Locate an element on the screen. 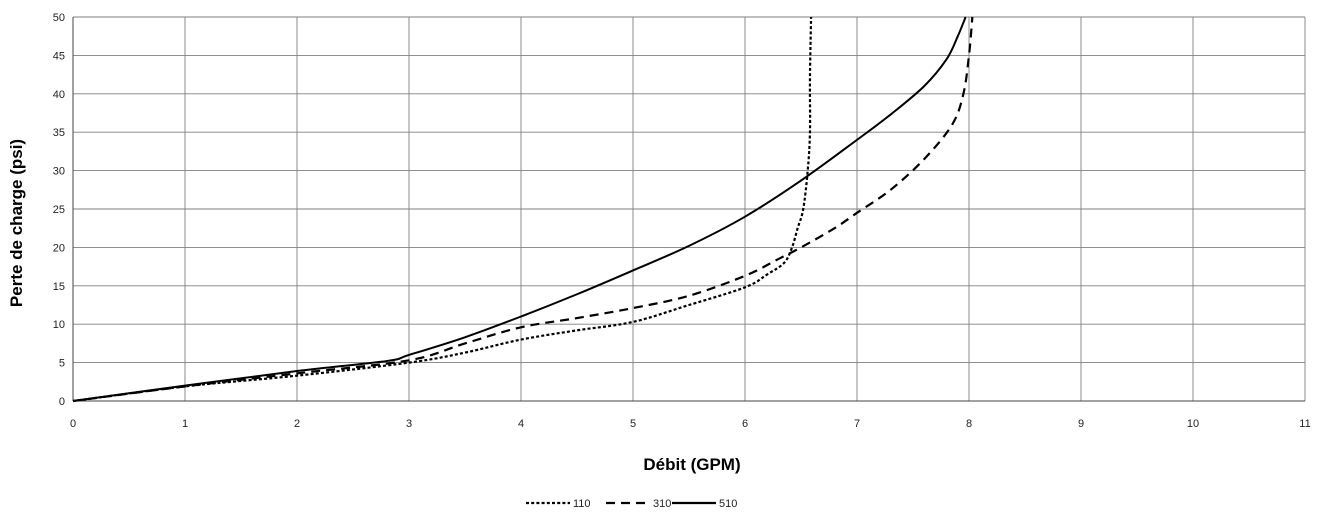 The height and width of the screenshot is (522, 1325). y-tick-label: 0 is located at coordinates (62, 402).